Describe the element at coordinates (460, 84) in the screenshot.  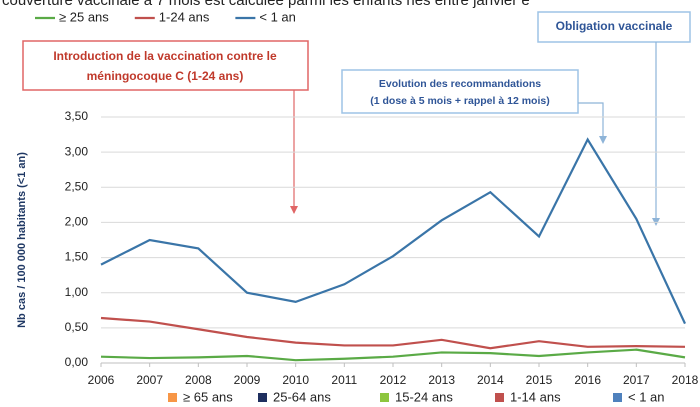
I see `annotation-text: Evolution des recommandations` at that location.